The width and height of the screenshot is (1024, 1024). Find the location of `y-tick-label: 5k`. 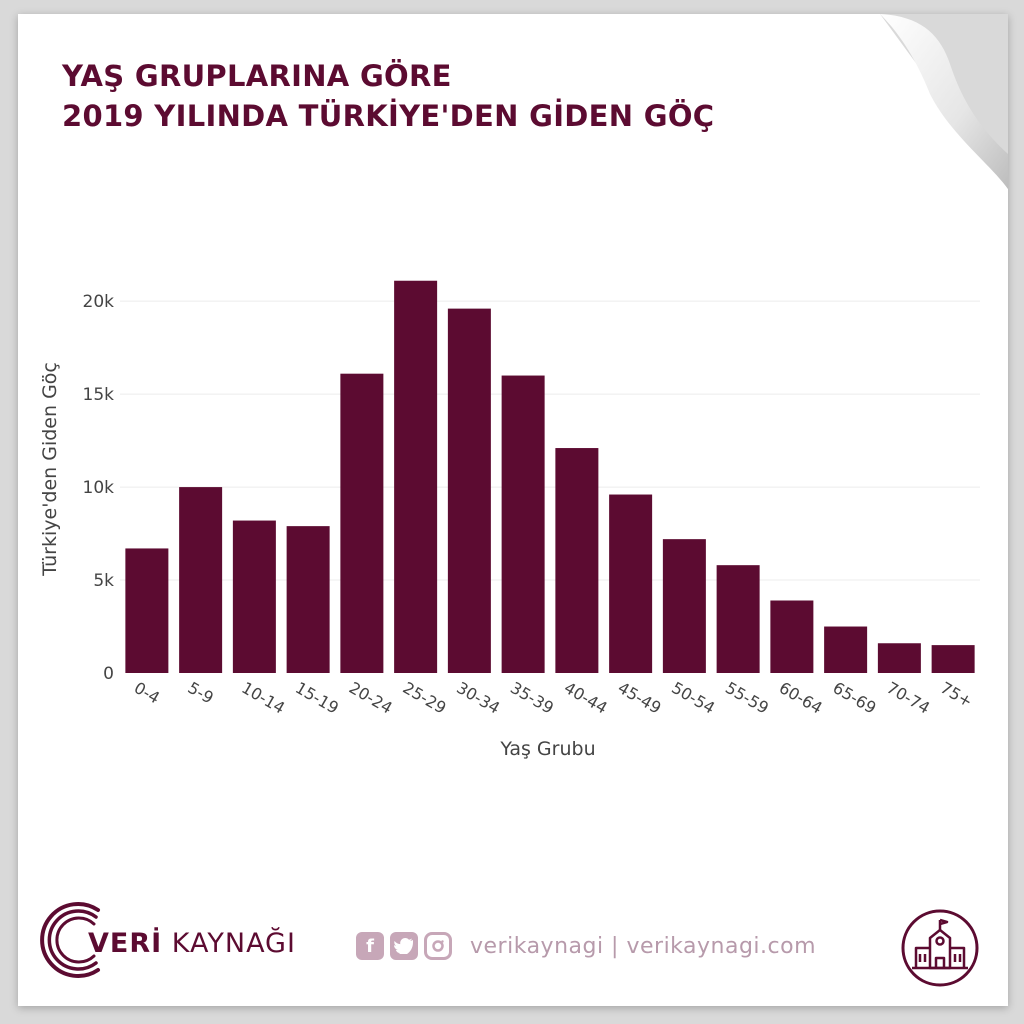

y-tick-label: 5k is located at coordinates (103, 581).